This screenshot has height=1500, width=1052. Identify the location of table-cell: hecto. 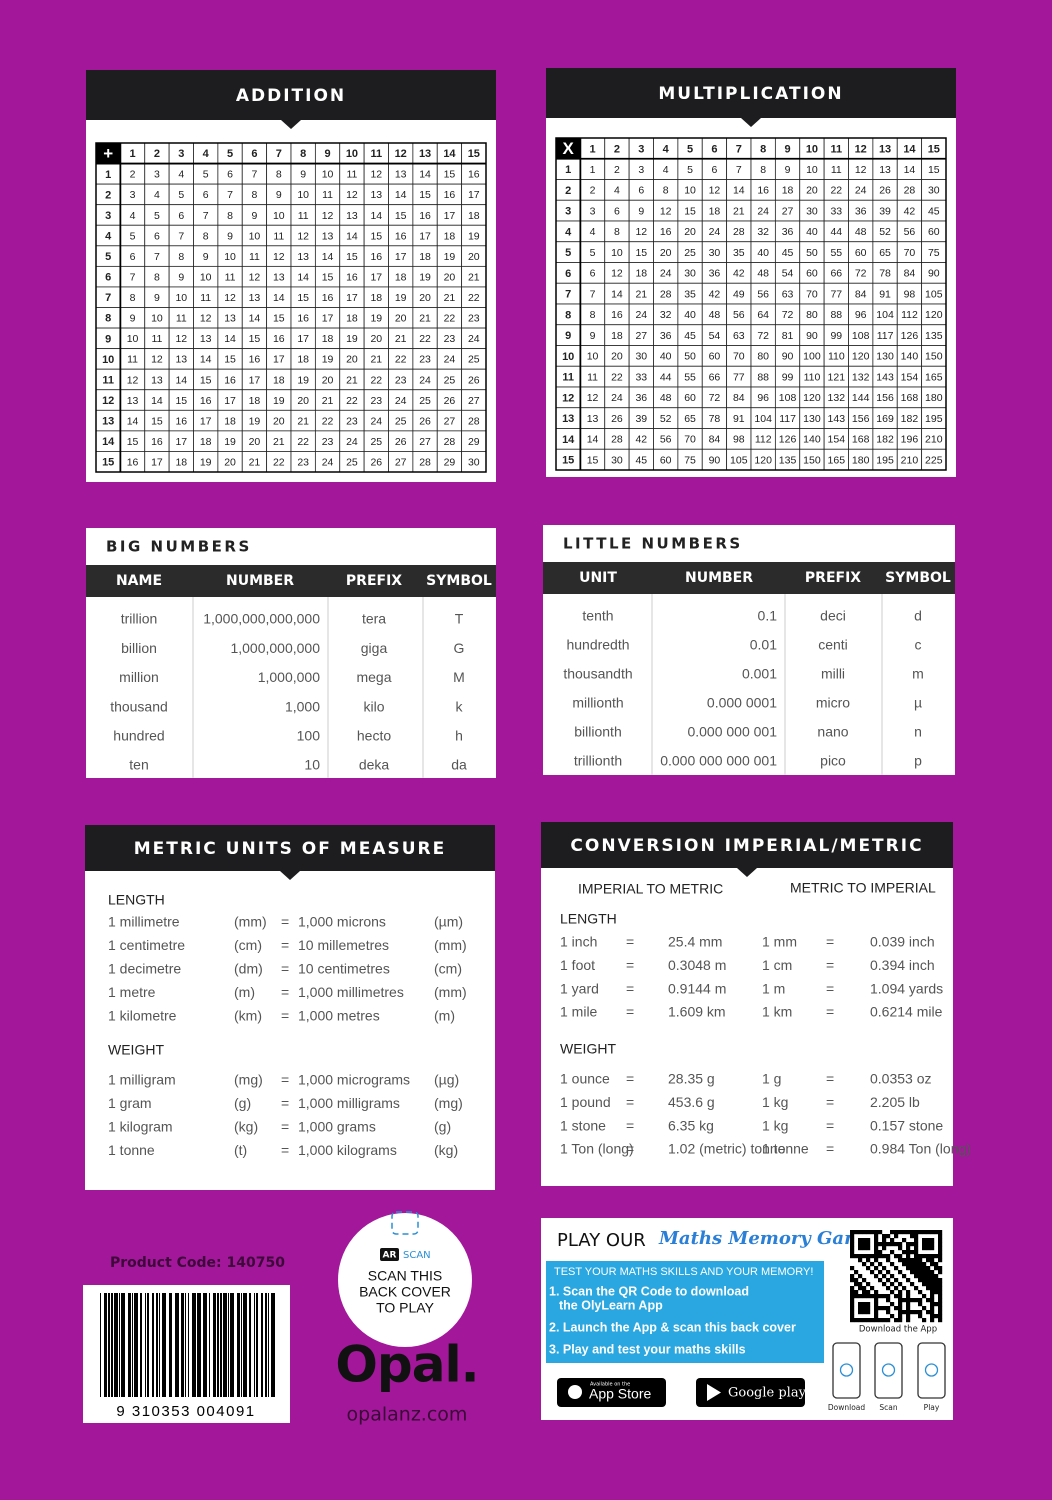
(374, 736).